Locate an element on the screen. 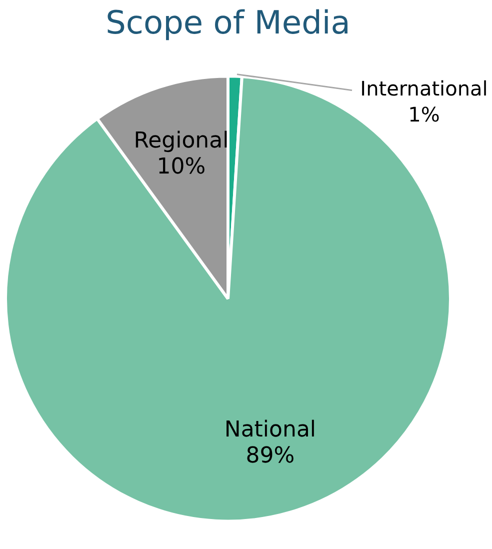  chart-title: Scope of Media is located at coordinates (228, 23).